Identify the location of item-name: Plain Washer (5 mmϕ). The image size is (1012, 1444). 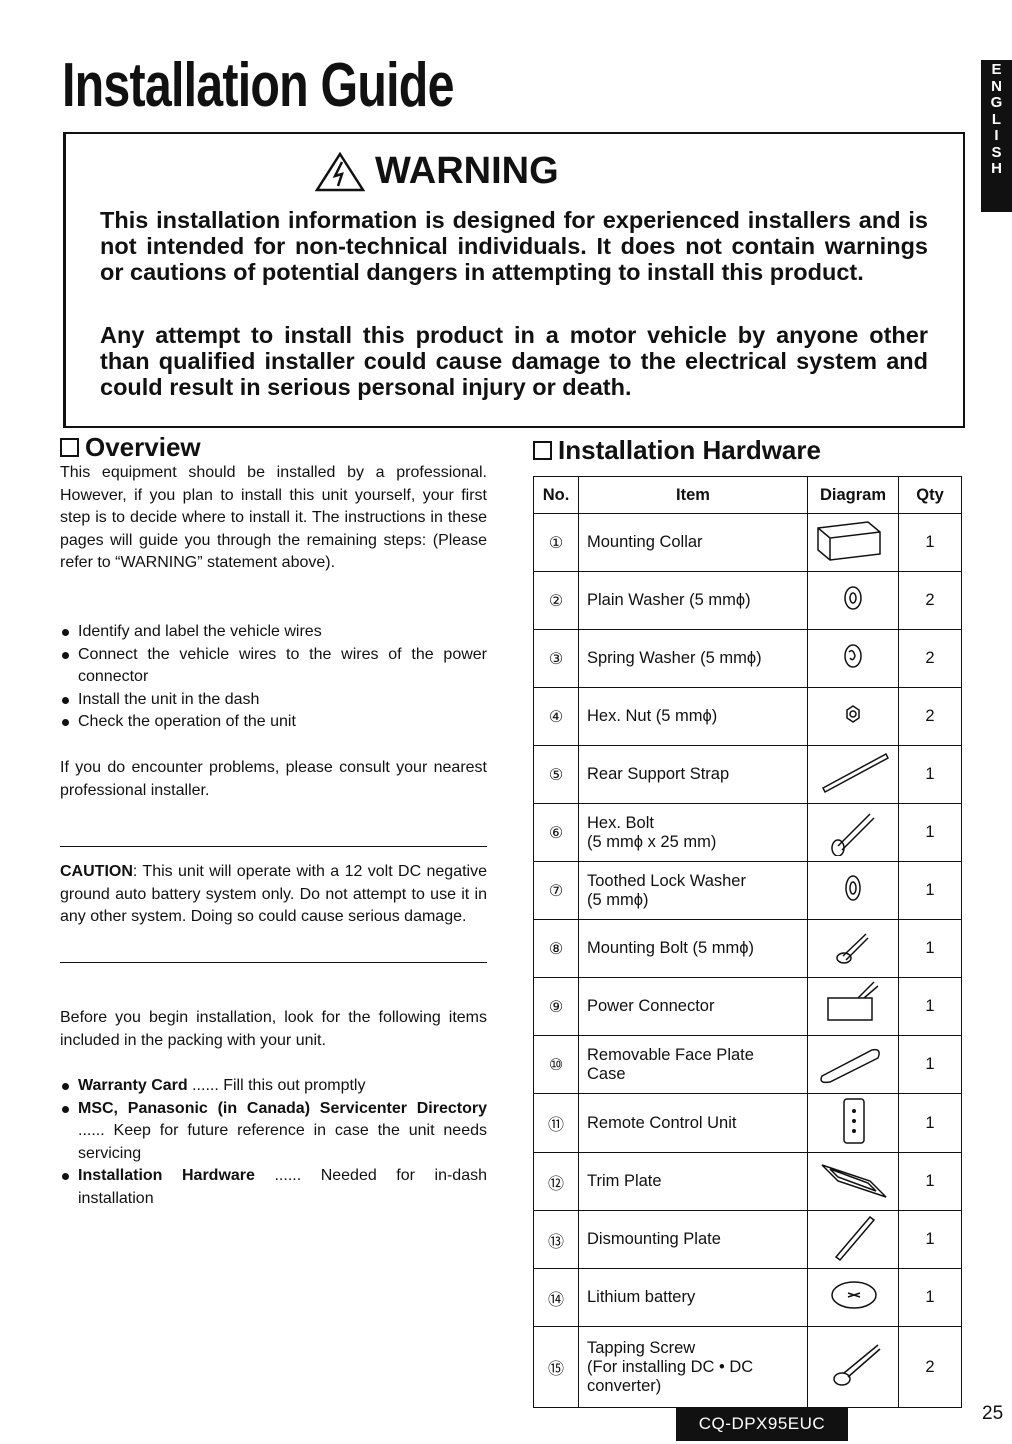
(693, 600).